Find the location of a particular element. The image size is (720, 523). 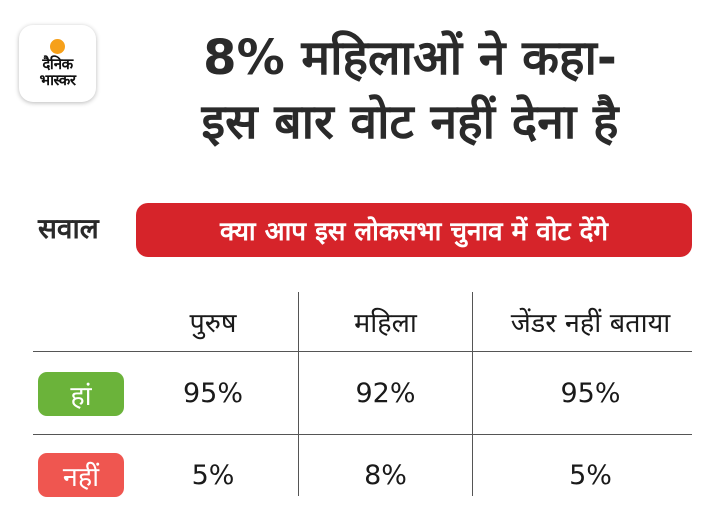

sun-icon is located at coordinates (57, 46).